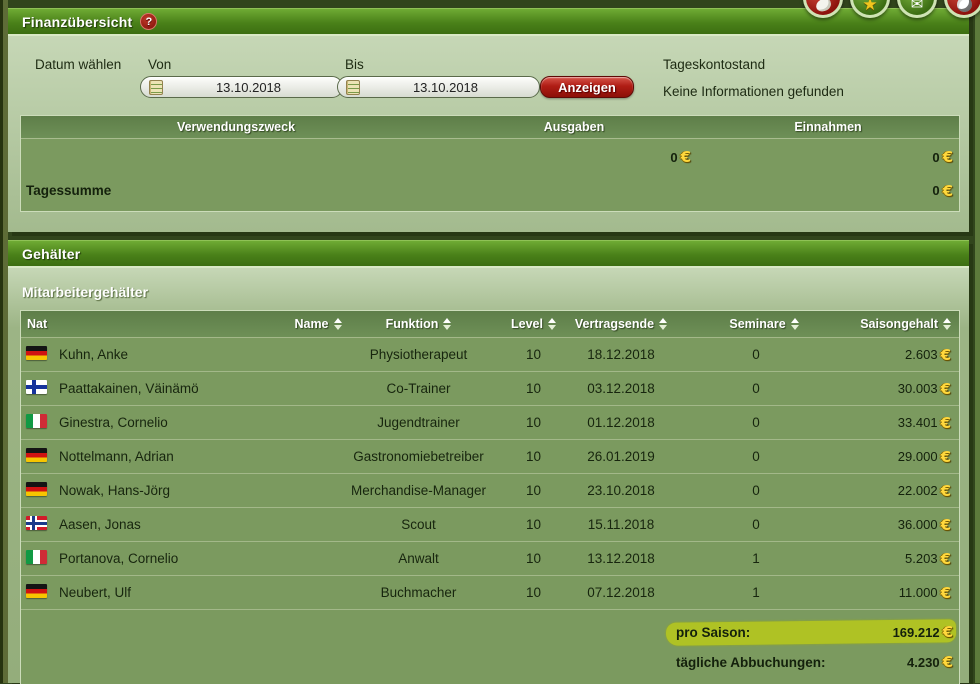  Describe the element at coordinates (119, 558) in the screenshot. I see `cell-name: Portanova, Cornelio` at that location.